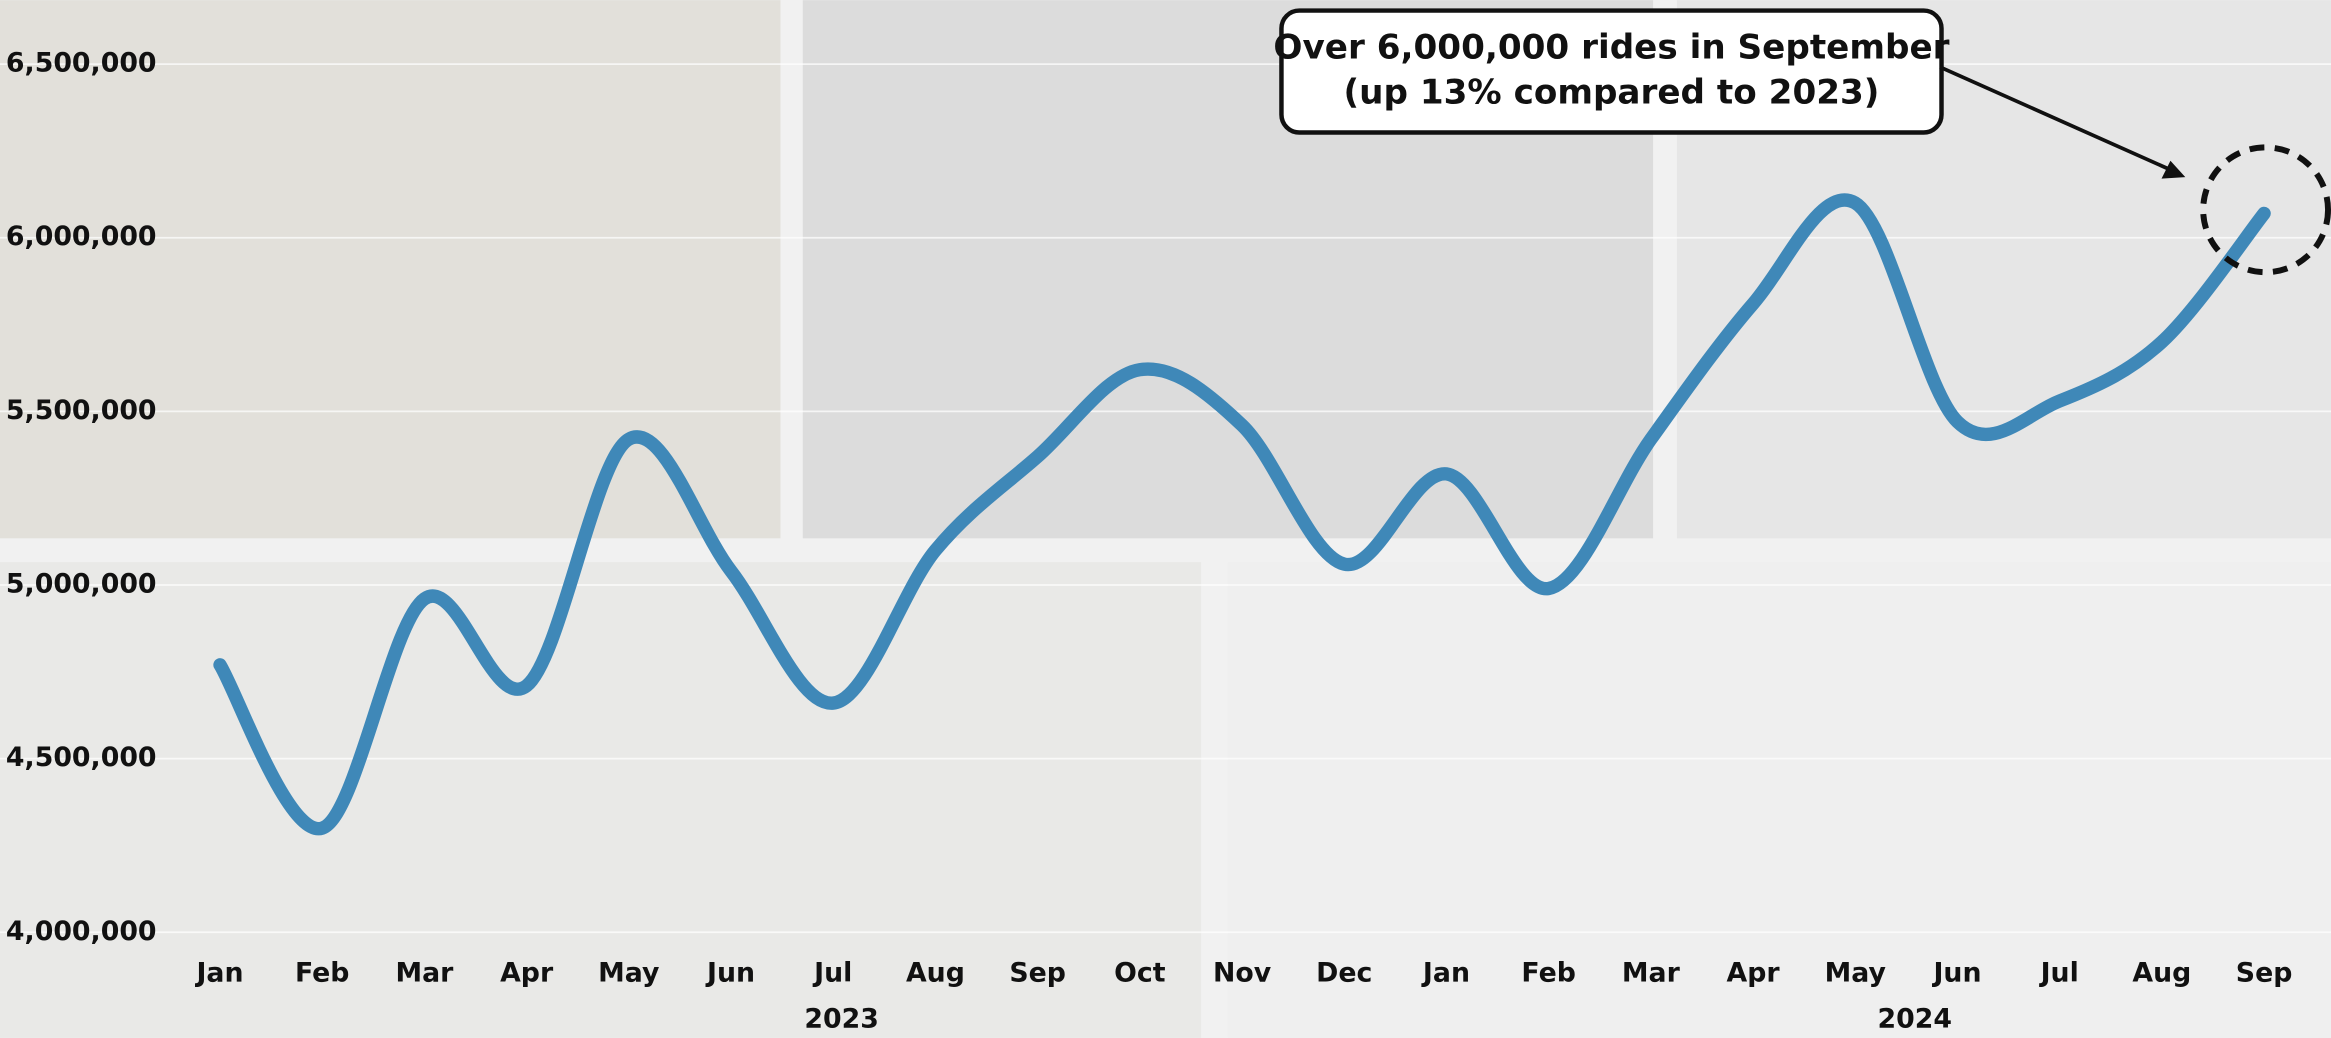  What do you see at coordinates (81, 584) in the screenshot?
I see `y-tick-label: 5,000,000` at bounding box center [81, 584].